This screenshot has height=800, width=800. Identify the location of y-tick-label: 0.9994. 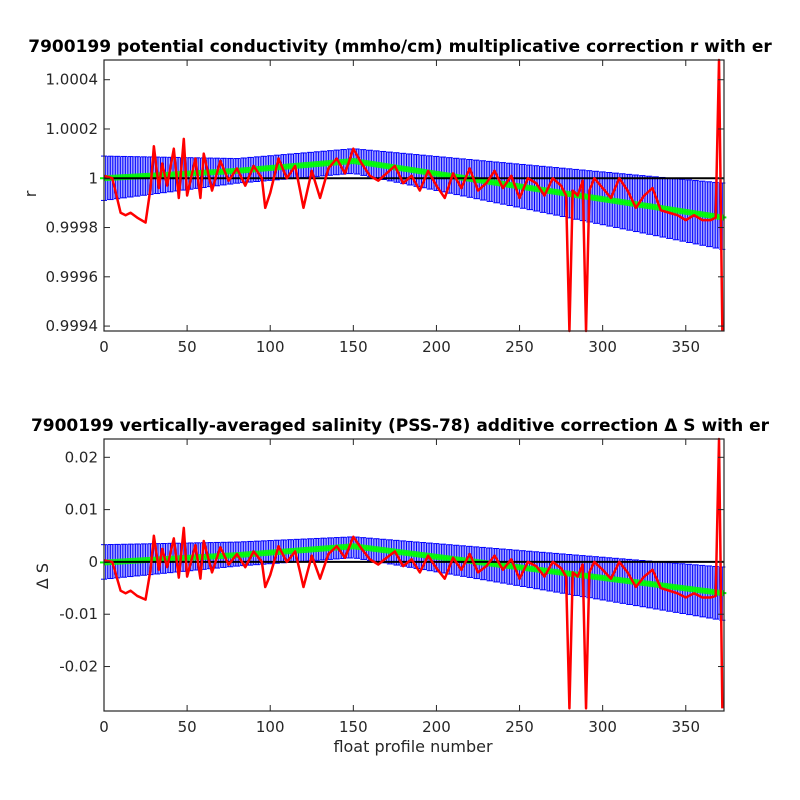
(72, 326).